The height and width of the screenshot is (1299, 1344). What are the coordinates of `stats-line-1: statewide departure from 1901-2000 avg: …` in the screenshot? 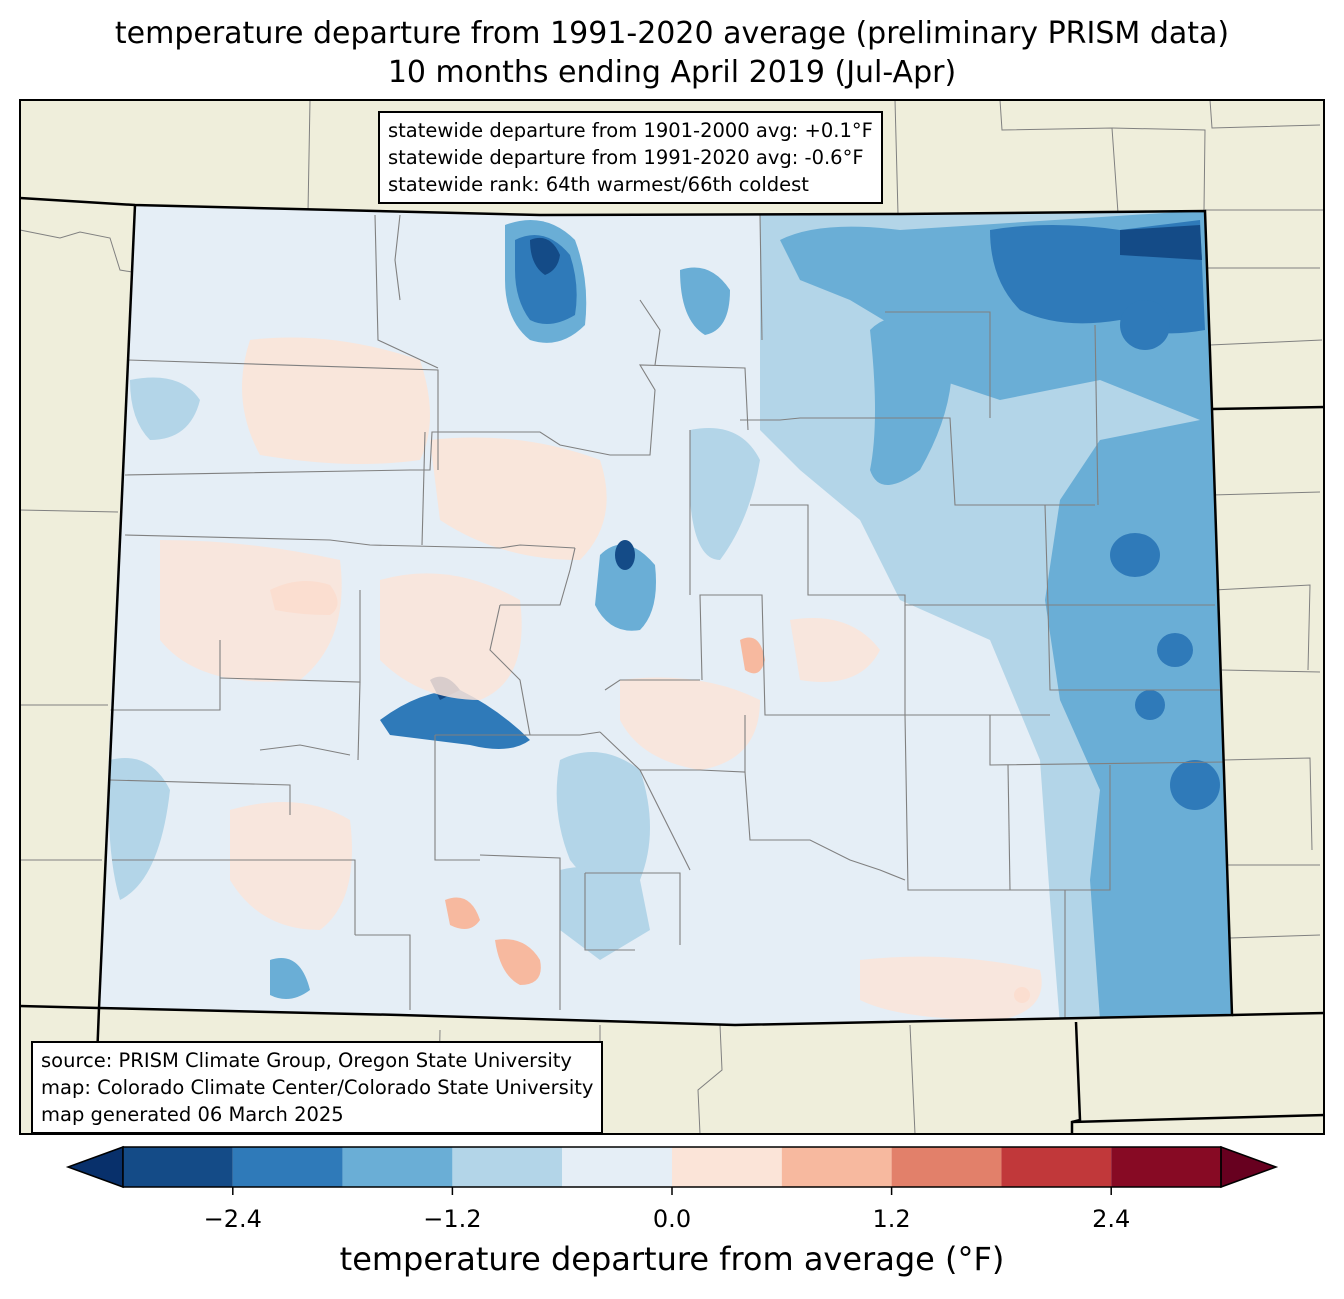 It's located at (630, 130).